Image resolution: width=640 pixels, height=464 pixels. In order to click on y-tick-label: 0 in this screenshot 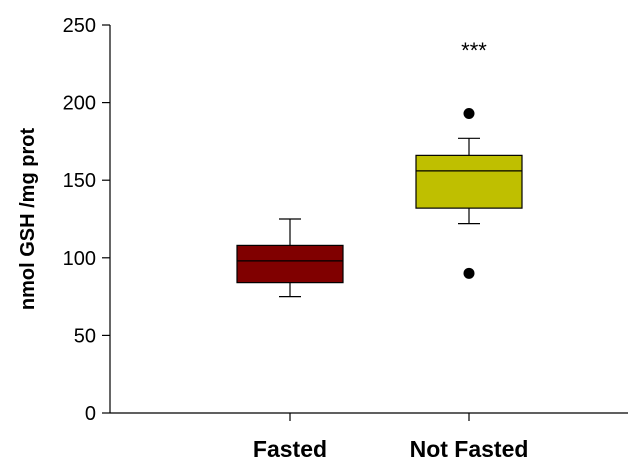, I will do `click(90, 414)`.